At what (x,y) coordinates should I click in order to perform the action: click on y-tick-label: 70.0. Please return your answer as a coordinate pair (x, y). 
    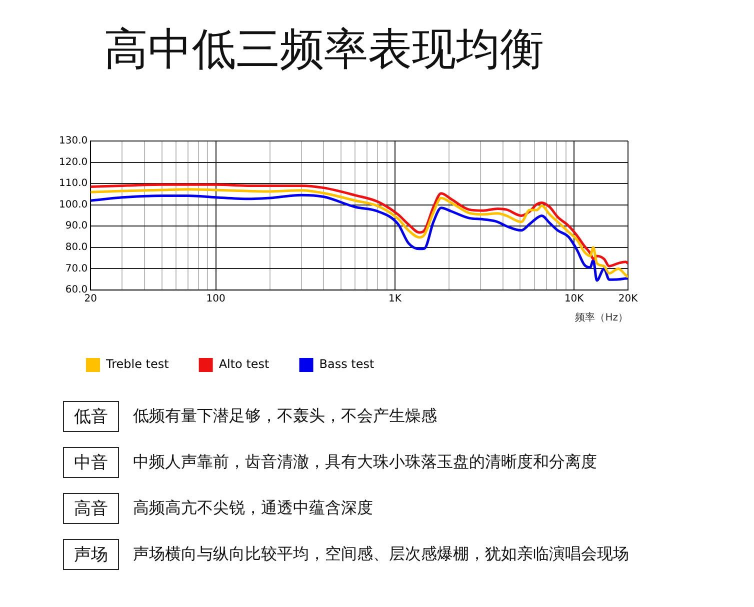
    Looking at the image, I should click on (76, 268).